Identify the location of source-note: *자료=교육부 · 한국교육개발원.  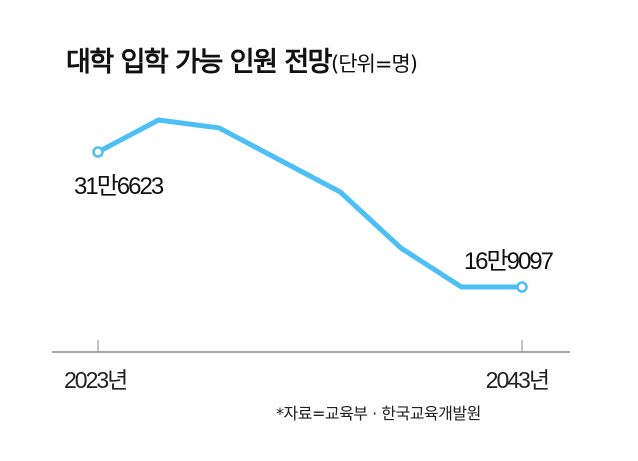
(378, 413).